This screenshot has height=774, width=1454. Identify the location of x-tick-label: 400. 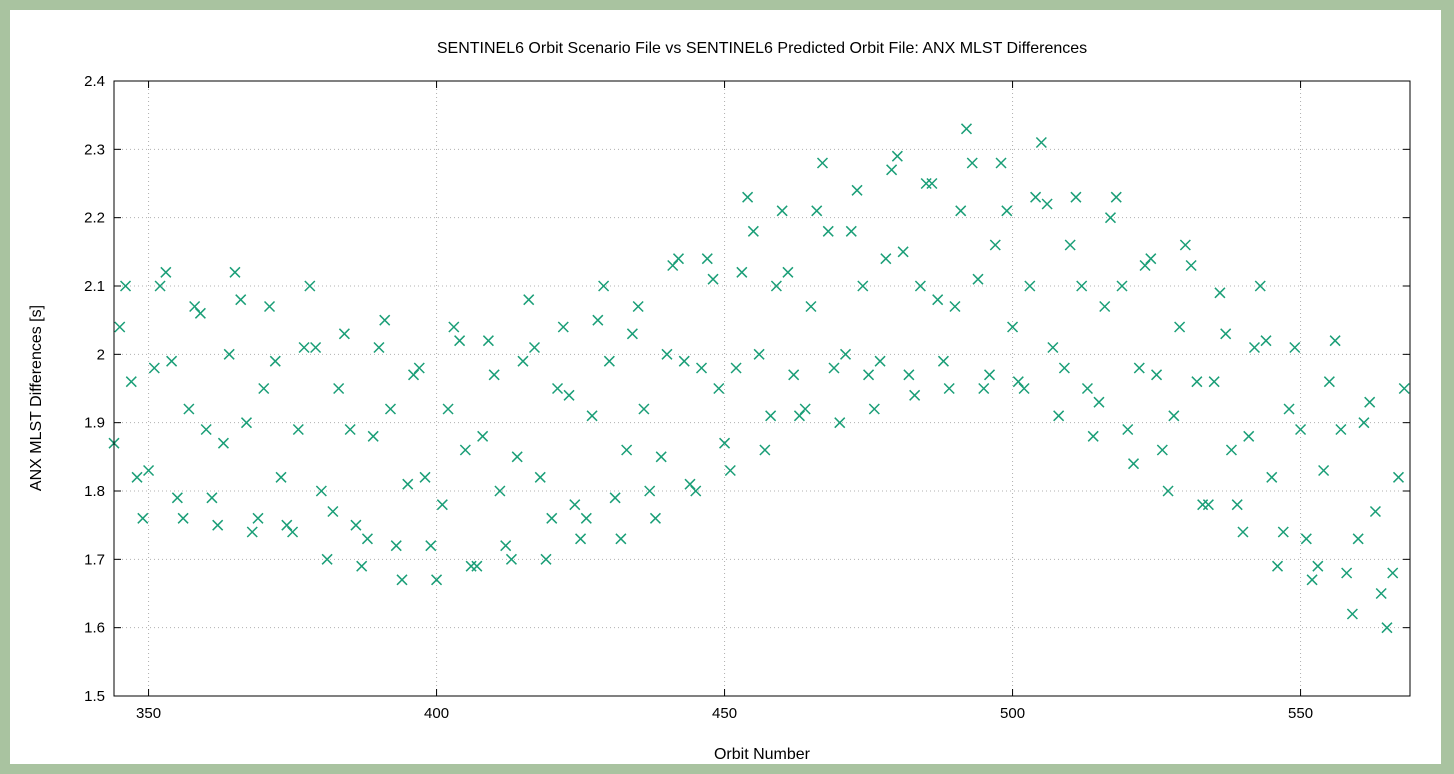
(436, 713).